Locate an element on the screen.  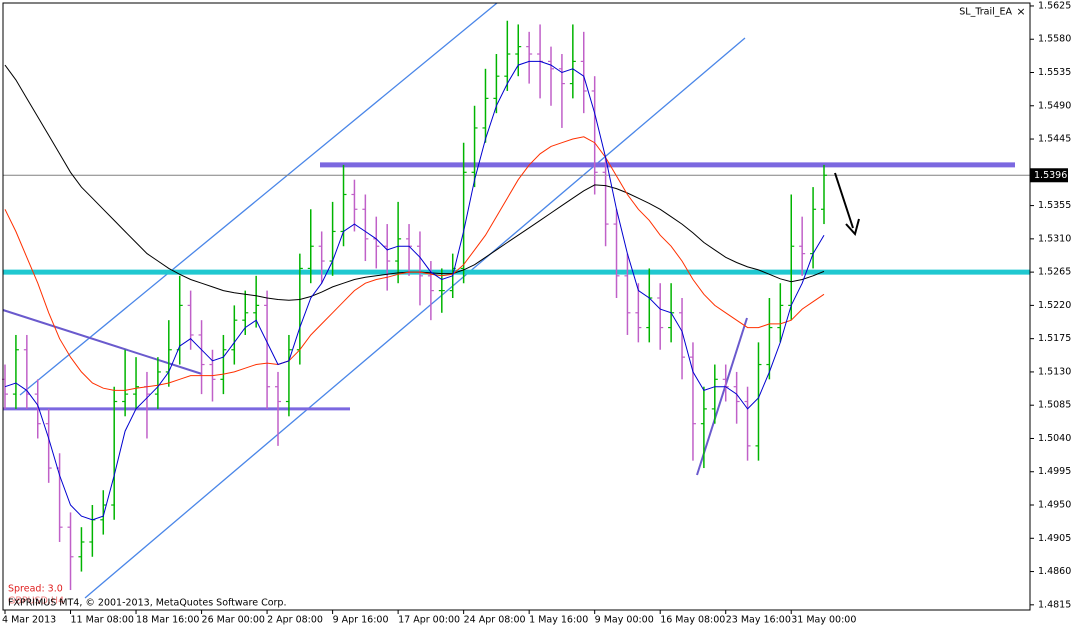
y-tick-label: 1.5220 is located at coordinates (1054, 305).